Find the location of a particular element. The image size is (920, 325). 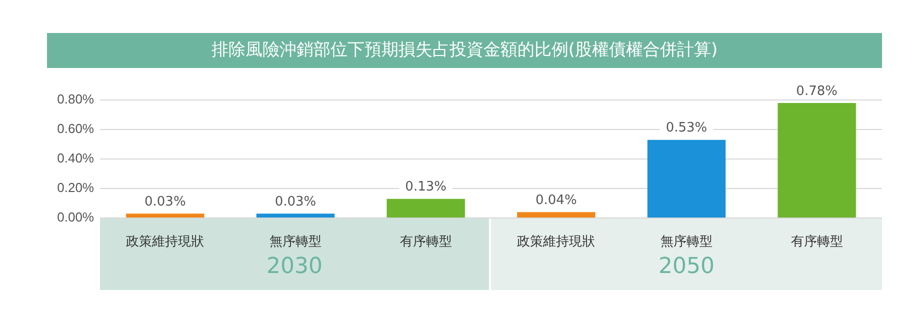

y-tick-label: 0.20% is located at coordinates (75, 188).